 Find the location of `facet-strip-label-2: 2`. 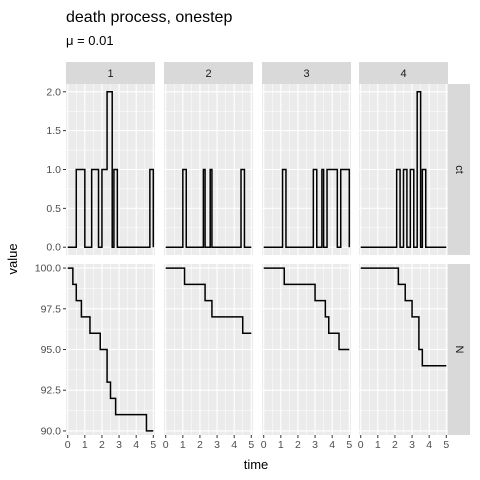

facet-strip-label-2: 2 is located at coordinates (208, 74).